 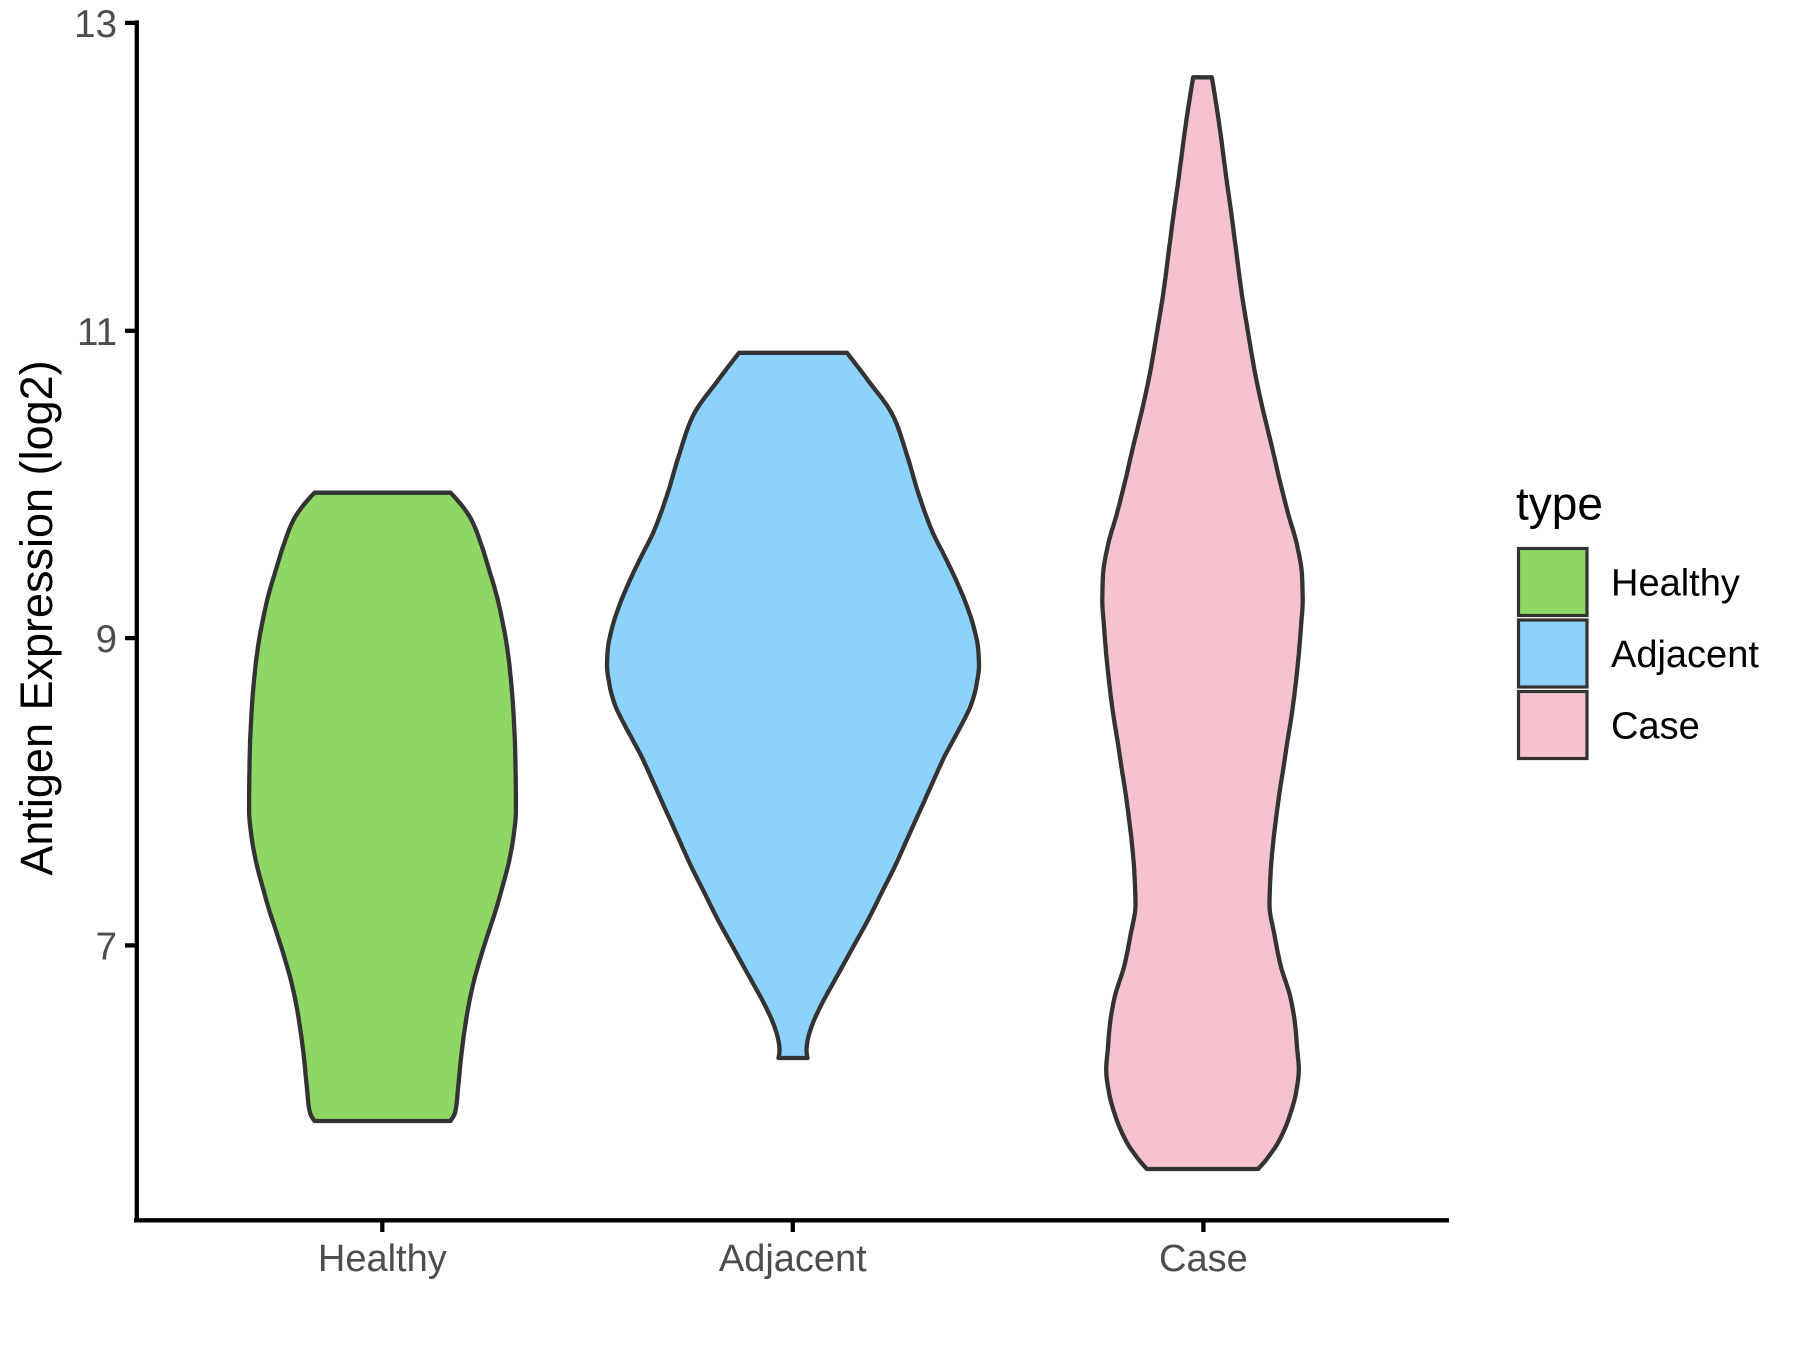 I want to click on svg-text: type, so click(x=1559, y=504).